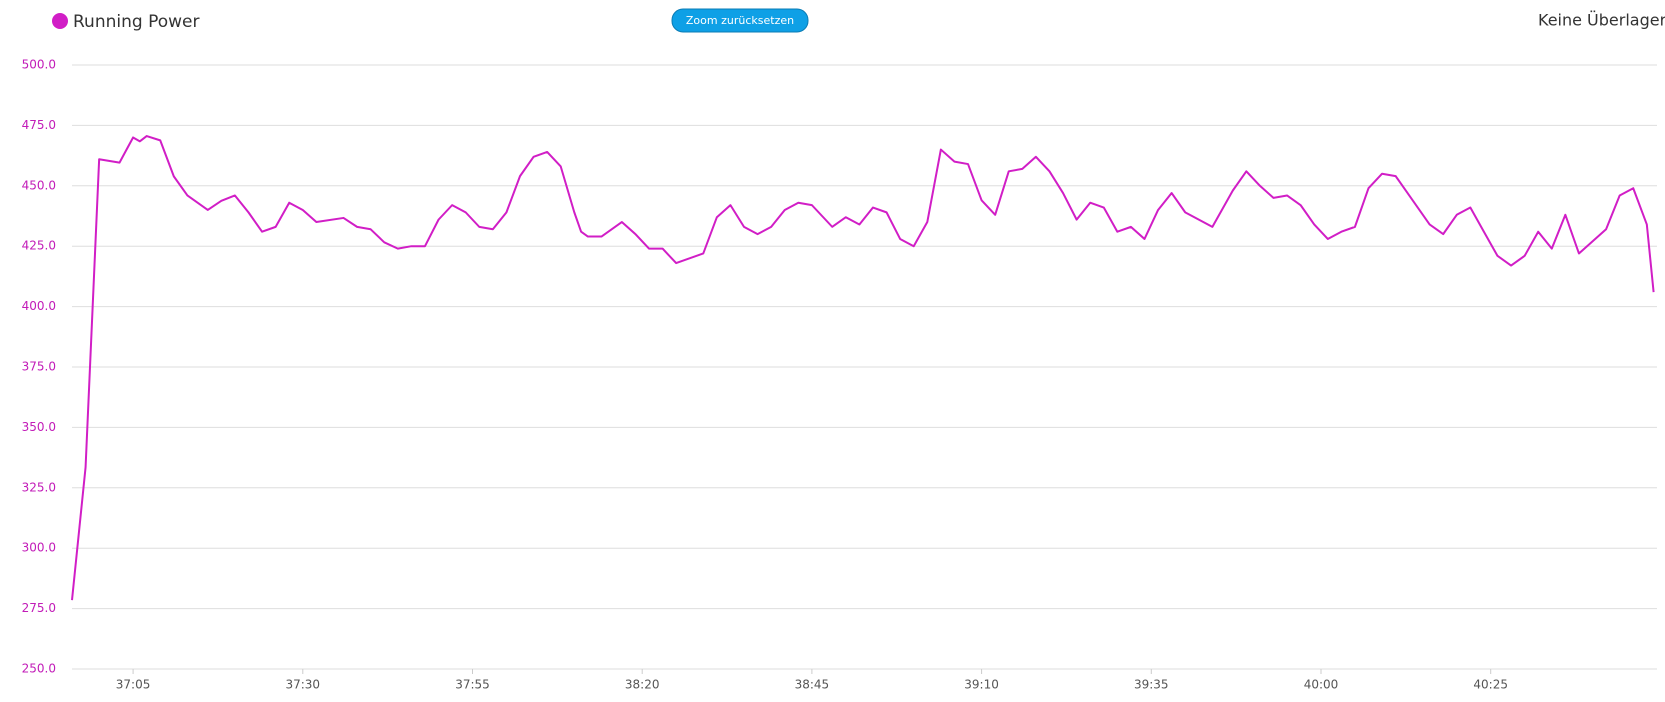 The height and width of the screenshot is (702, 1665). Describe the element at coordinates (39, 487) in the screenshot. I see `y-tick-label: 325.0` at that location.